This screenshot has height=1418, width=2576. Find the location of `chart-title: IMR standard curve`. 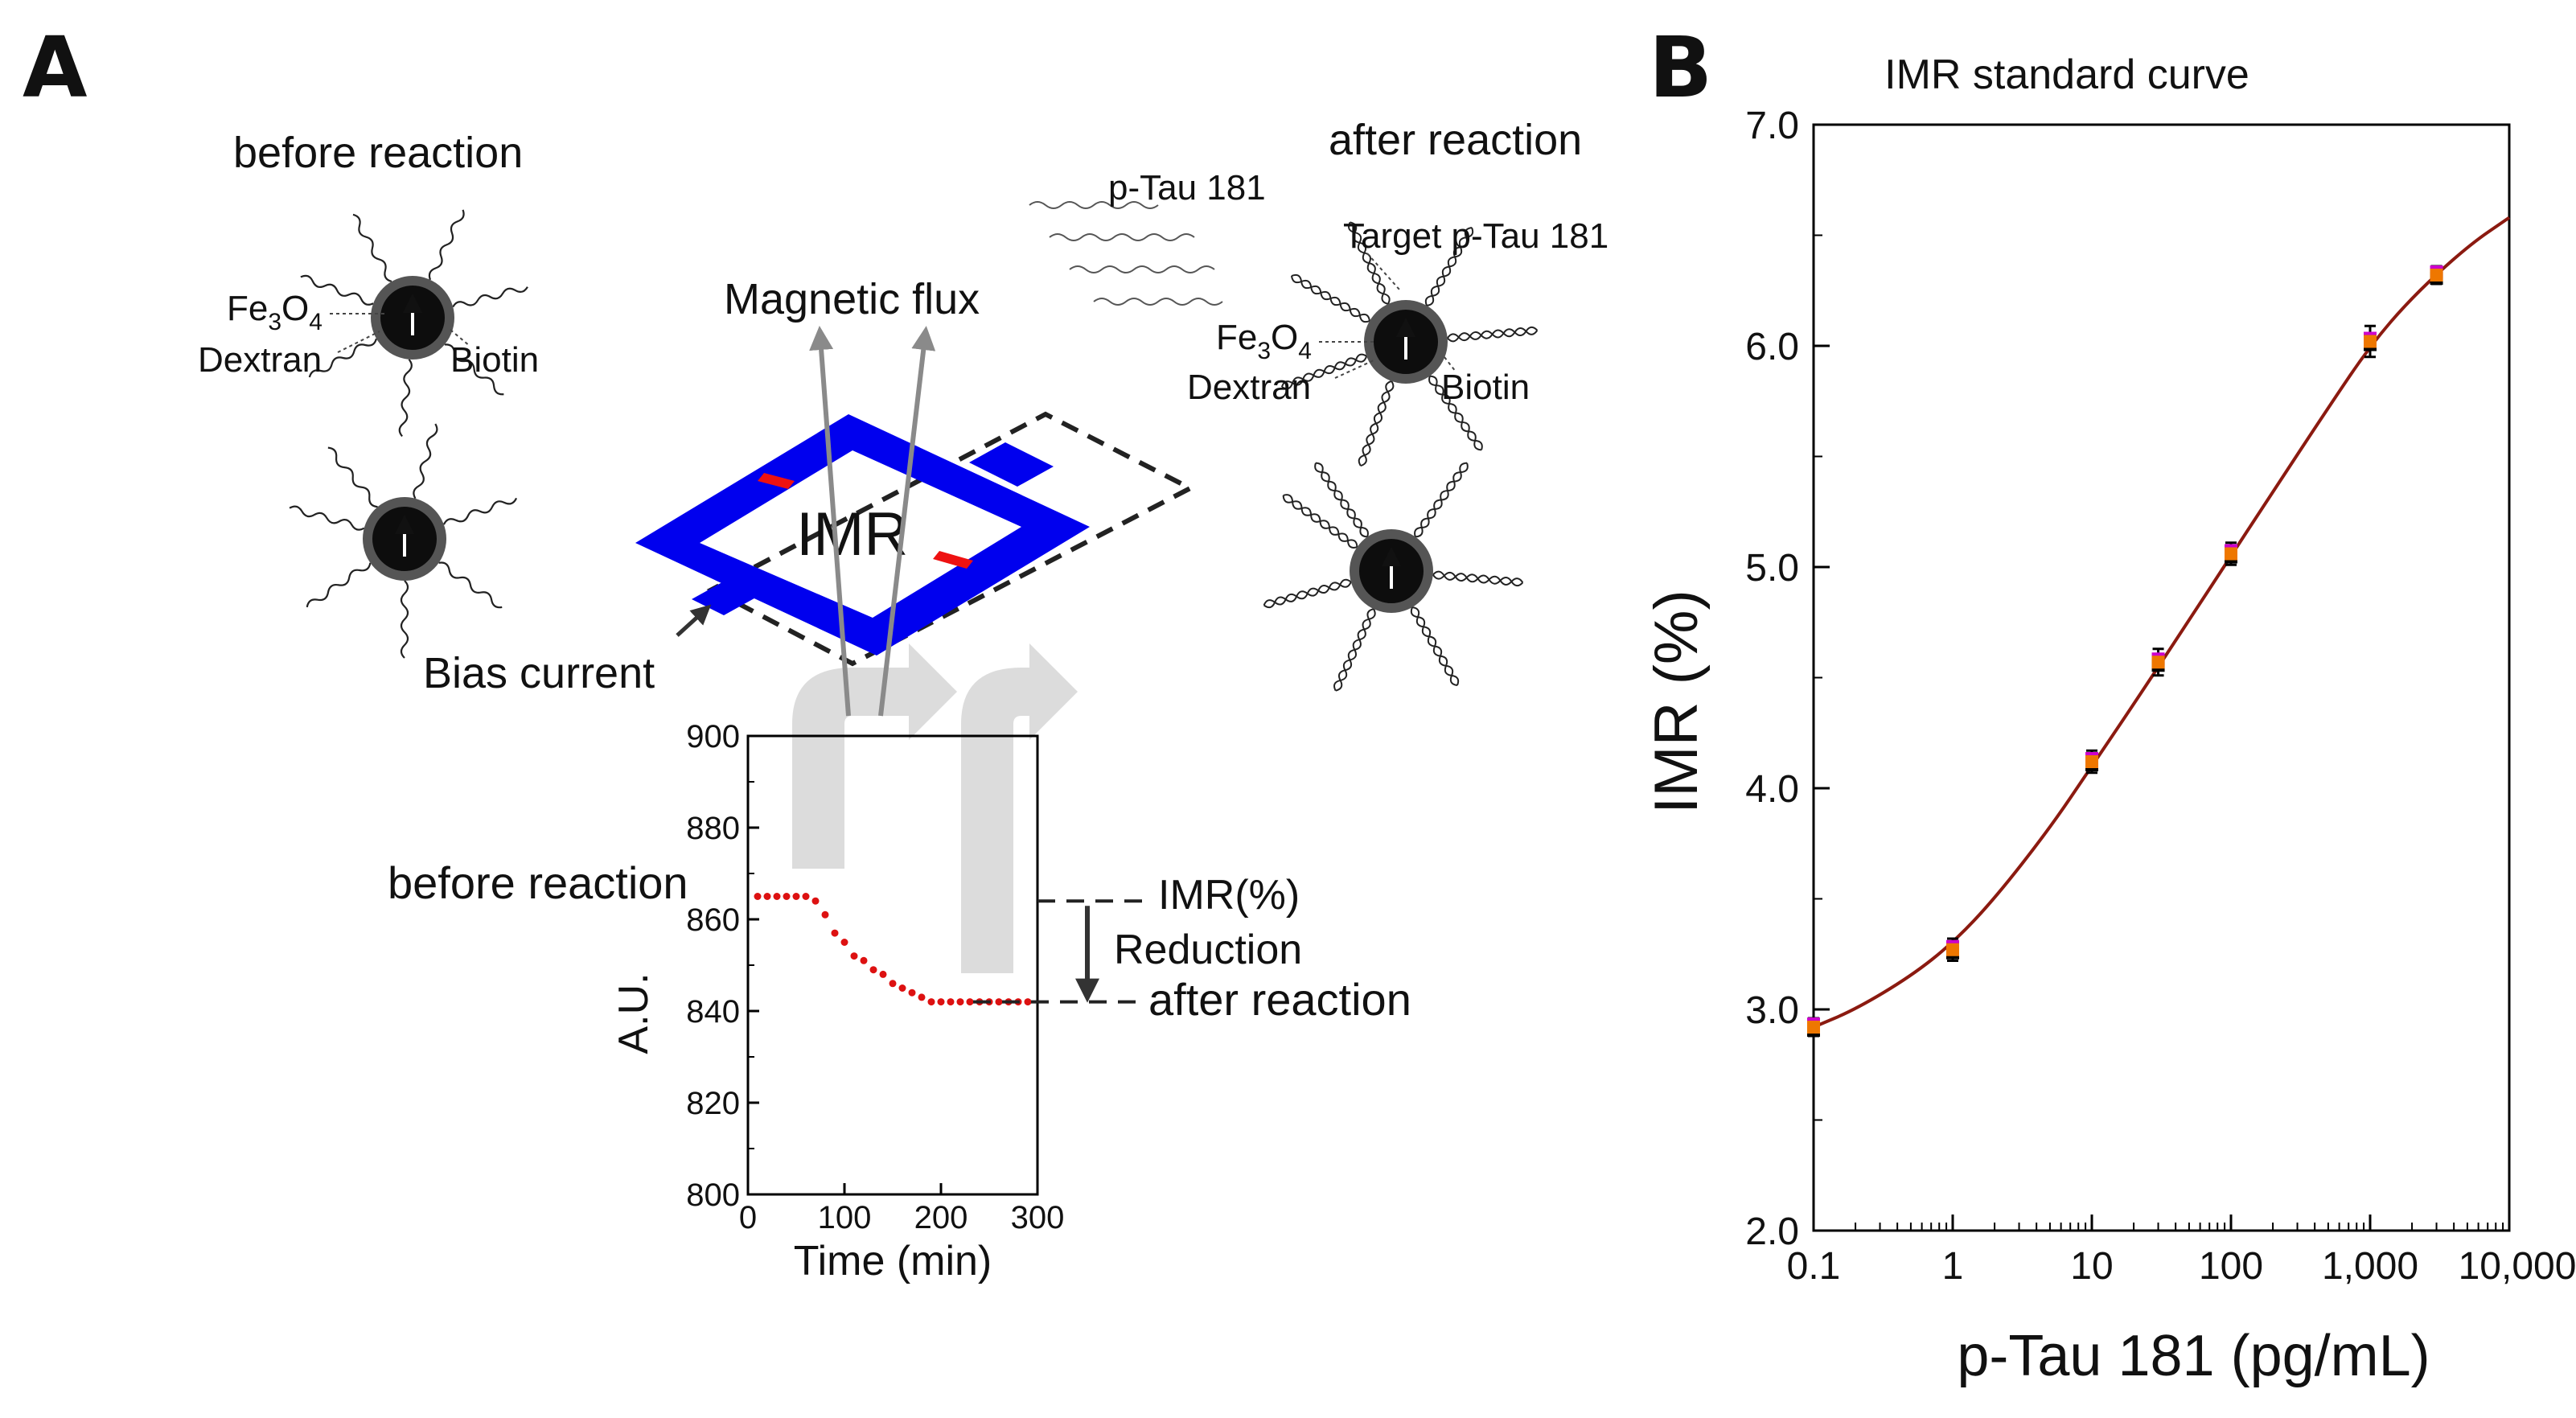

chart-title: IMR standard curve is located at coordinates (2066, 74).